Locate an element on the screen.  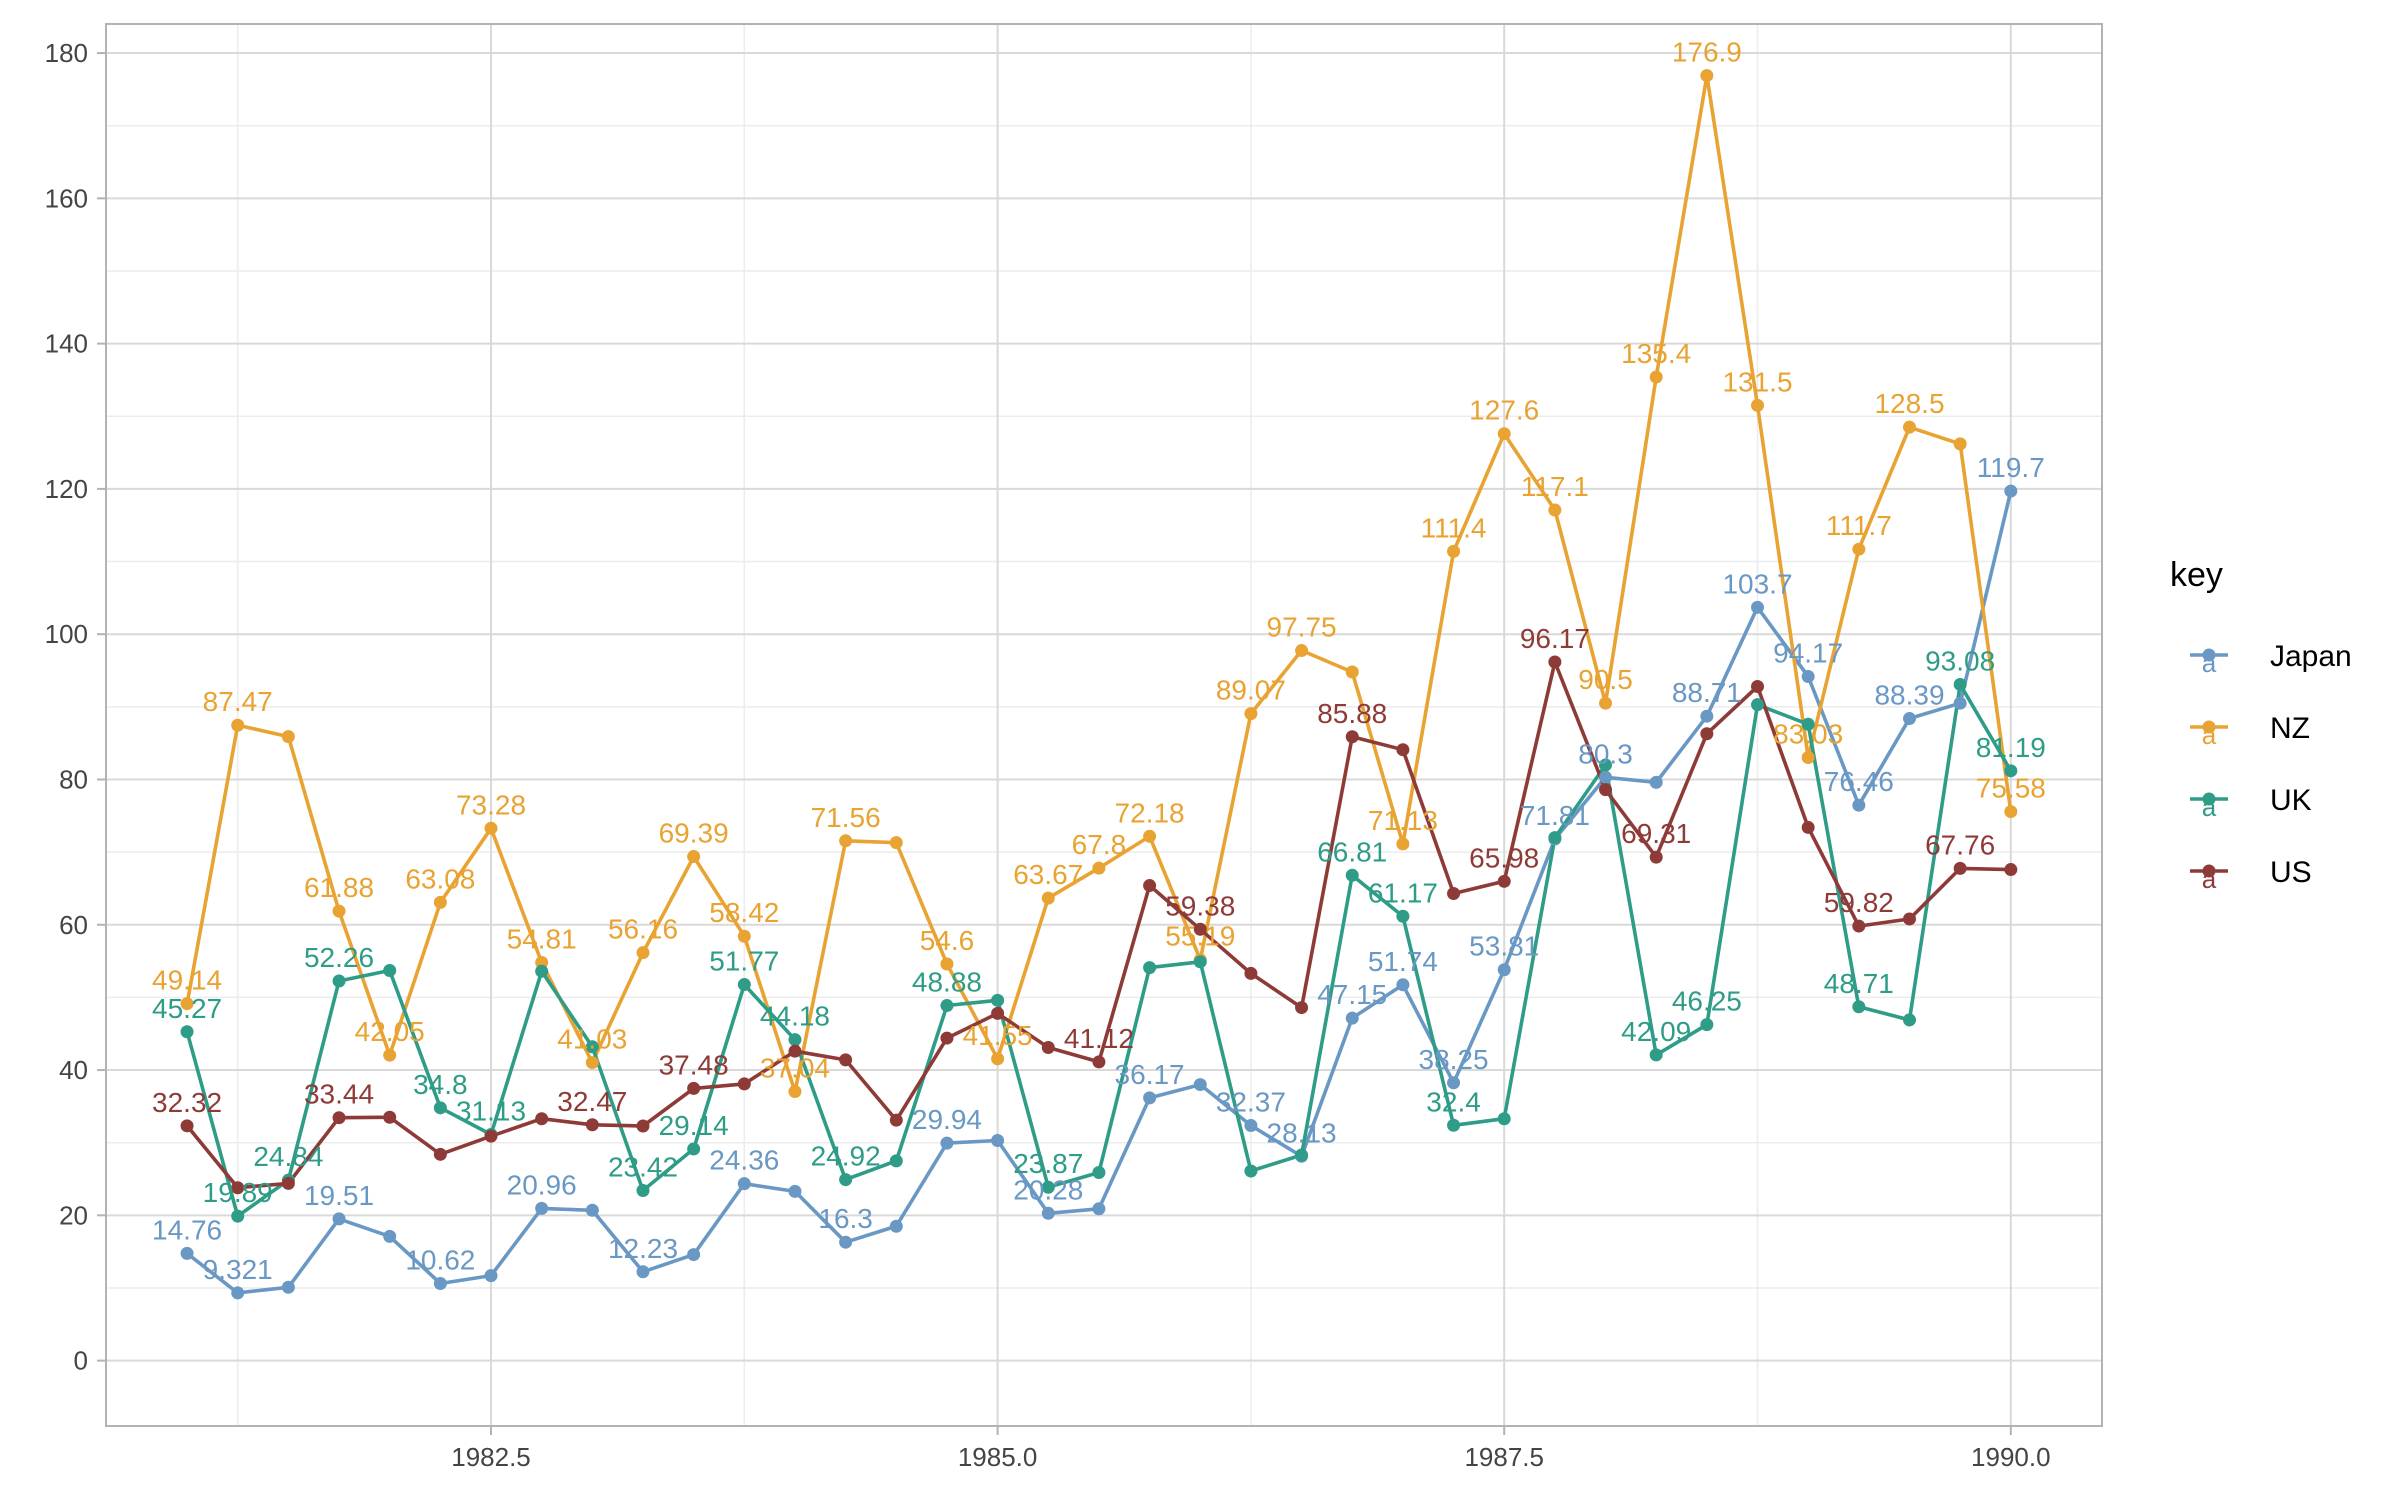
data-label-uk: 81.19 is located at coordinates (2011, 747).